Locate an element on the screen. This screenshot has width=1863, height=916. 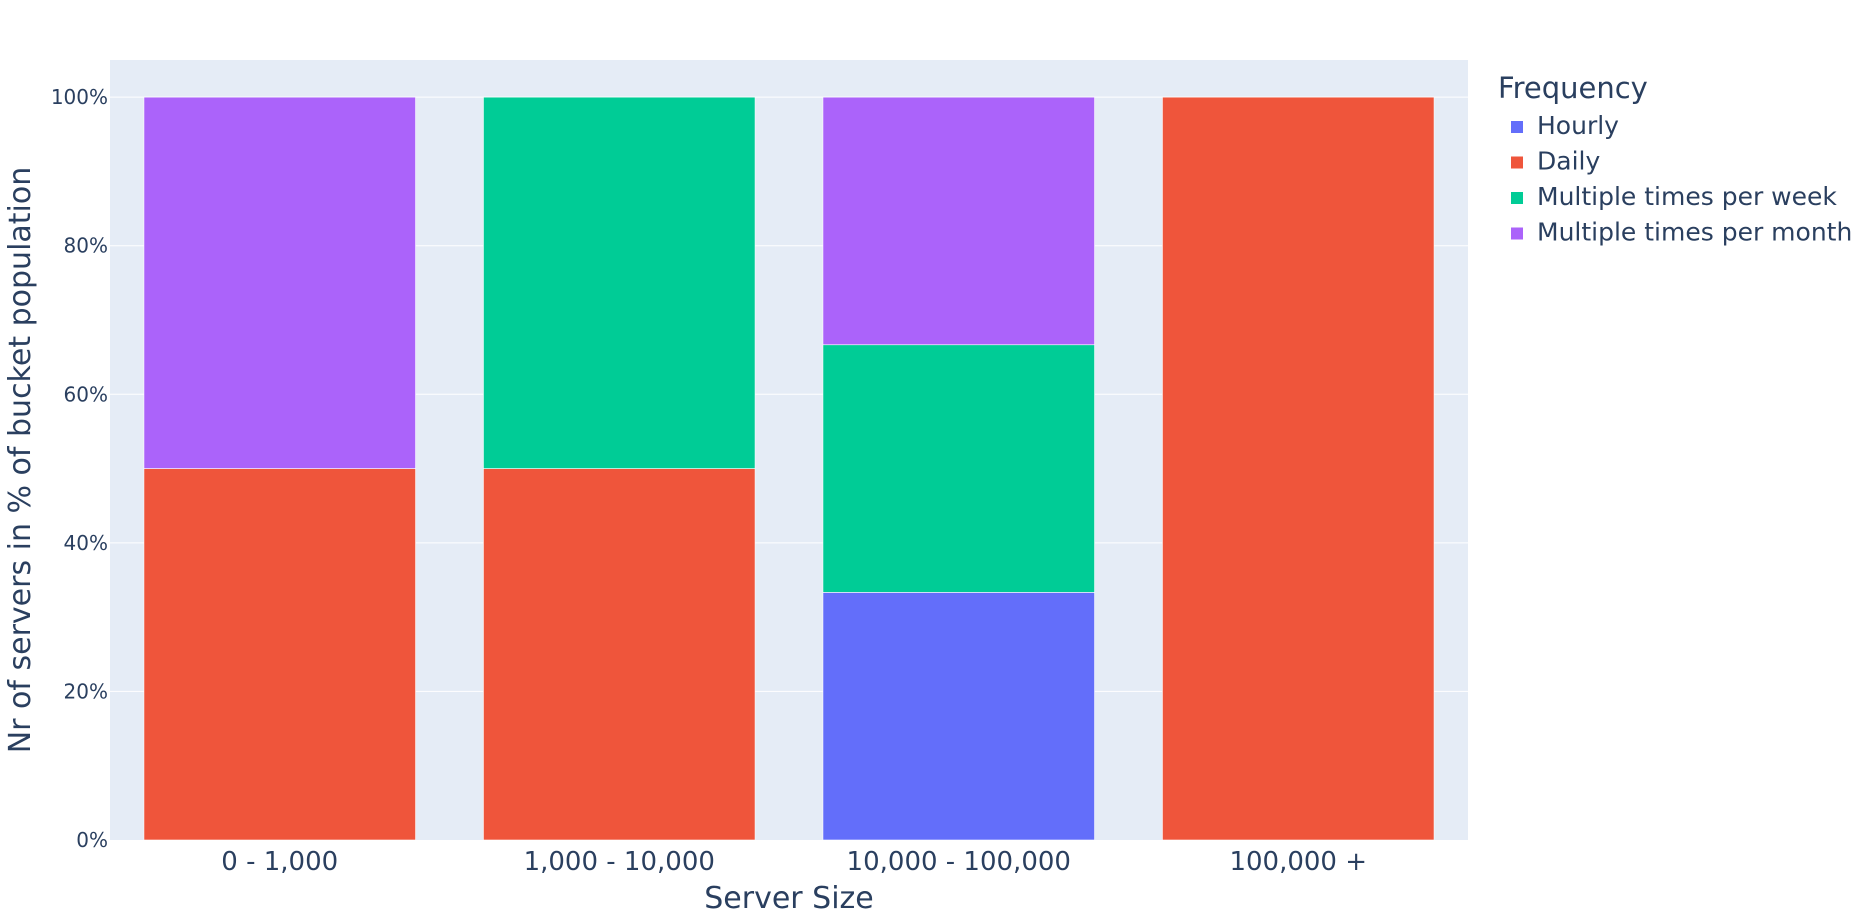
legend-label: Daily is located at coordinates (1568, 161).